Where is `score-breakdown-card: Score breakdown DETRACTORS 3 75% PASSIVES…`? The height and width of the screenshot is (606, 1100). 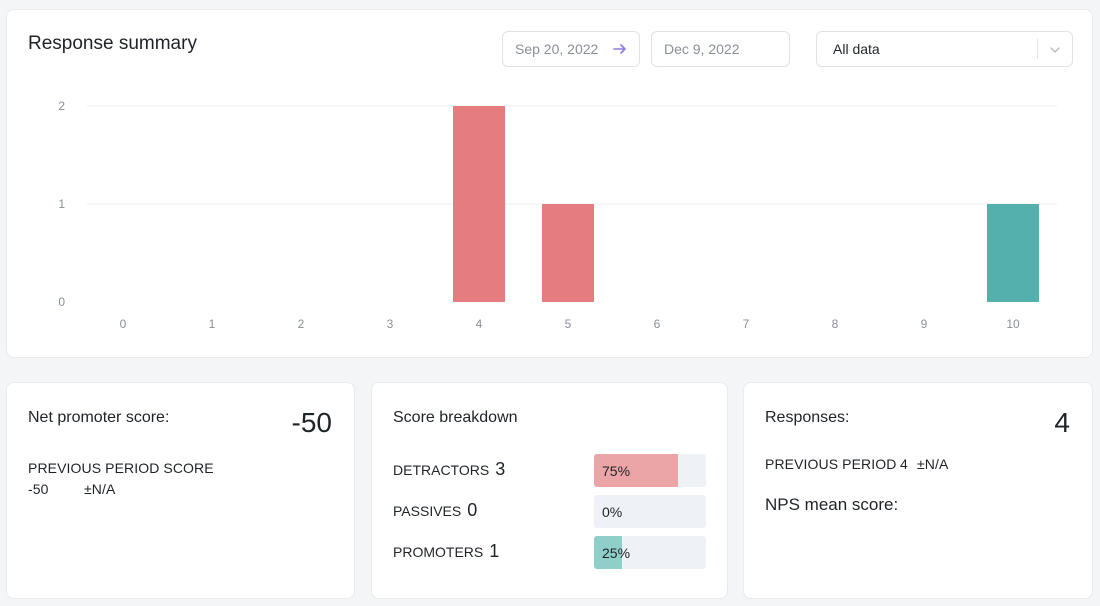 score-breakdown-card: Score breakdown DETRACTORS 3 75% PASSIVES… is located at coordinates (549, 490).